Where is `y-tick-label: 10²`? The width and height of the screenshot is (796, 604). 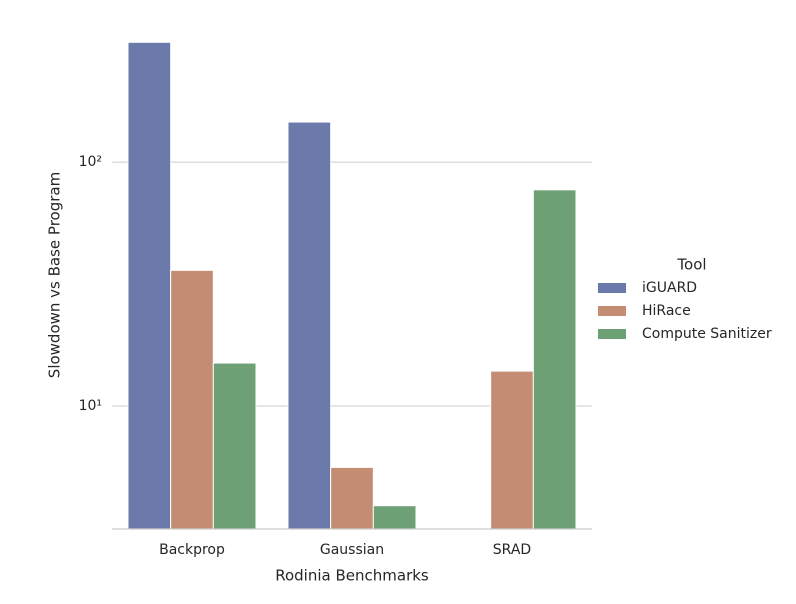 y-tick-label: 10² is located at coordinates (90, 162).